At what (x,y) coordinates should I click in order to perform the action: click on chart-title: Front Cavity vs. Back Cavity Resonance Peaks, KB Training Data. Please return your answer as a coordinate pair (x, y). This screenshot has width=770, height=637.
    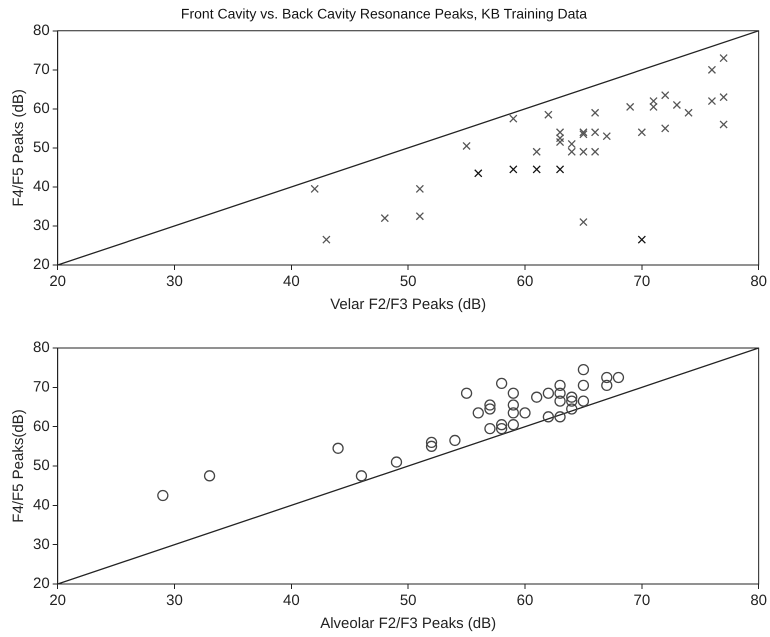
    Looking at the image, I should click on (384, 13).